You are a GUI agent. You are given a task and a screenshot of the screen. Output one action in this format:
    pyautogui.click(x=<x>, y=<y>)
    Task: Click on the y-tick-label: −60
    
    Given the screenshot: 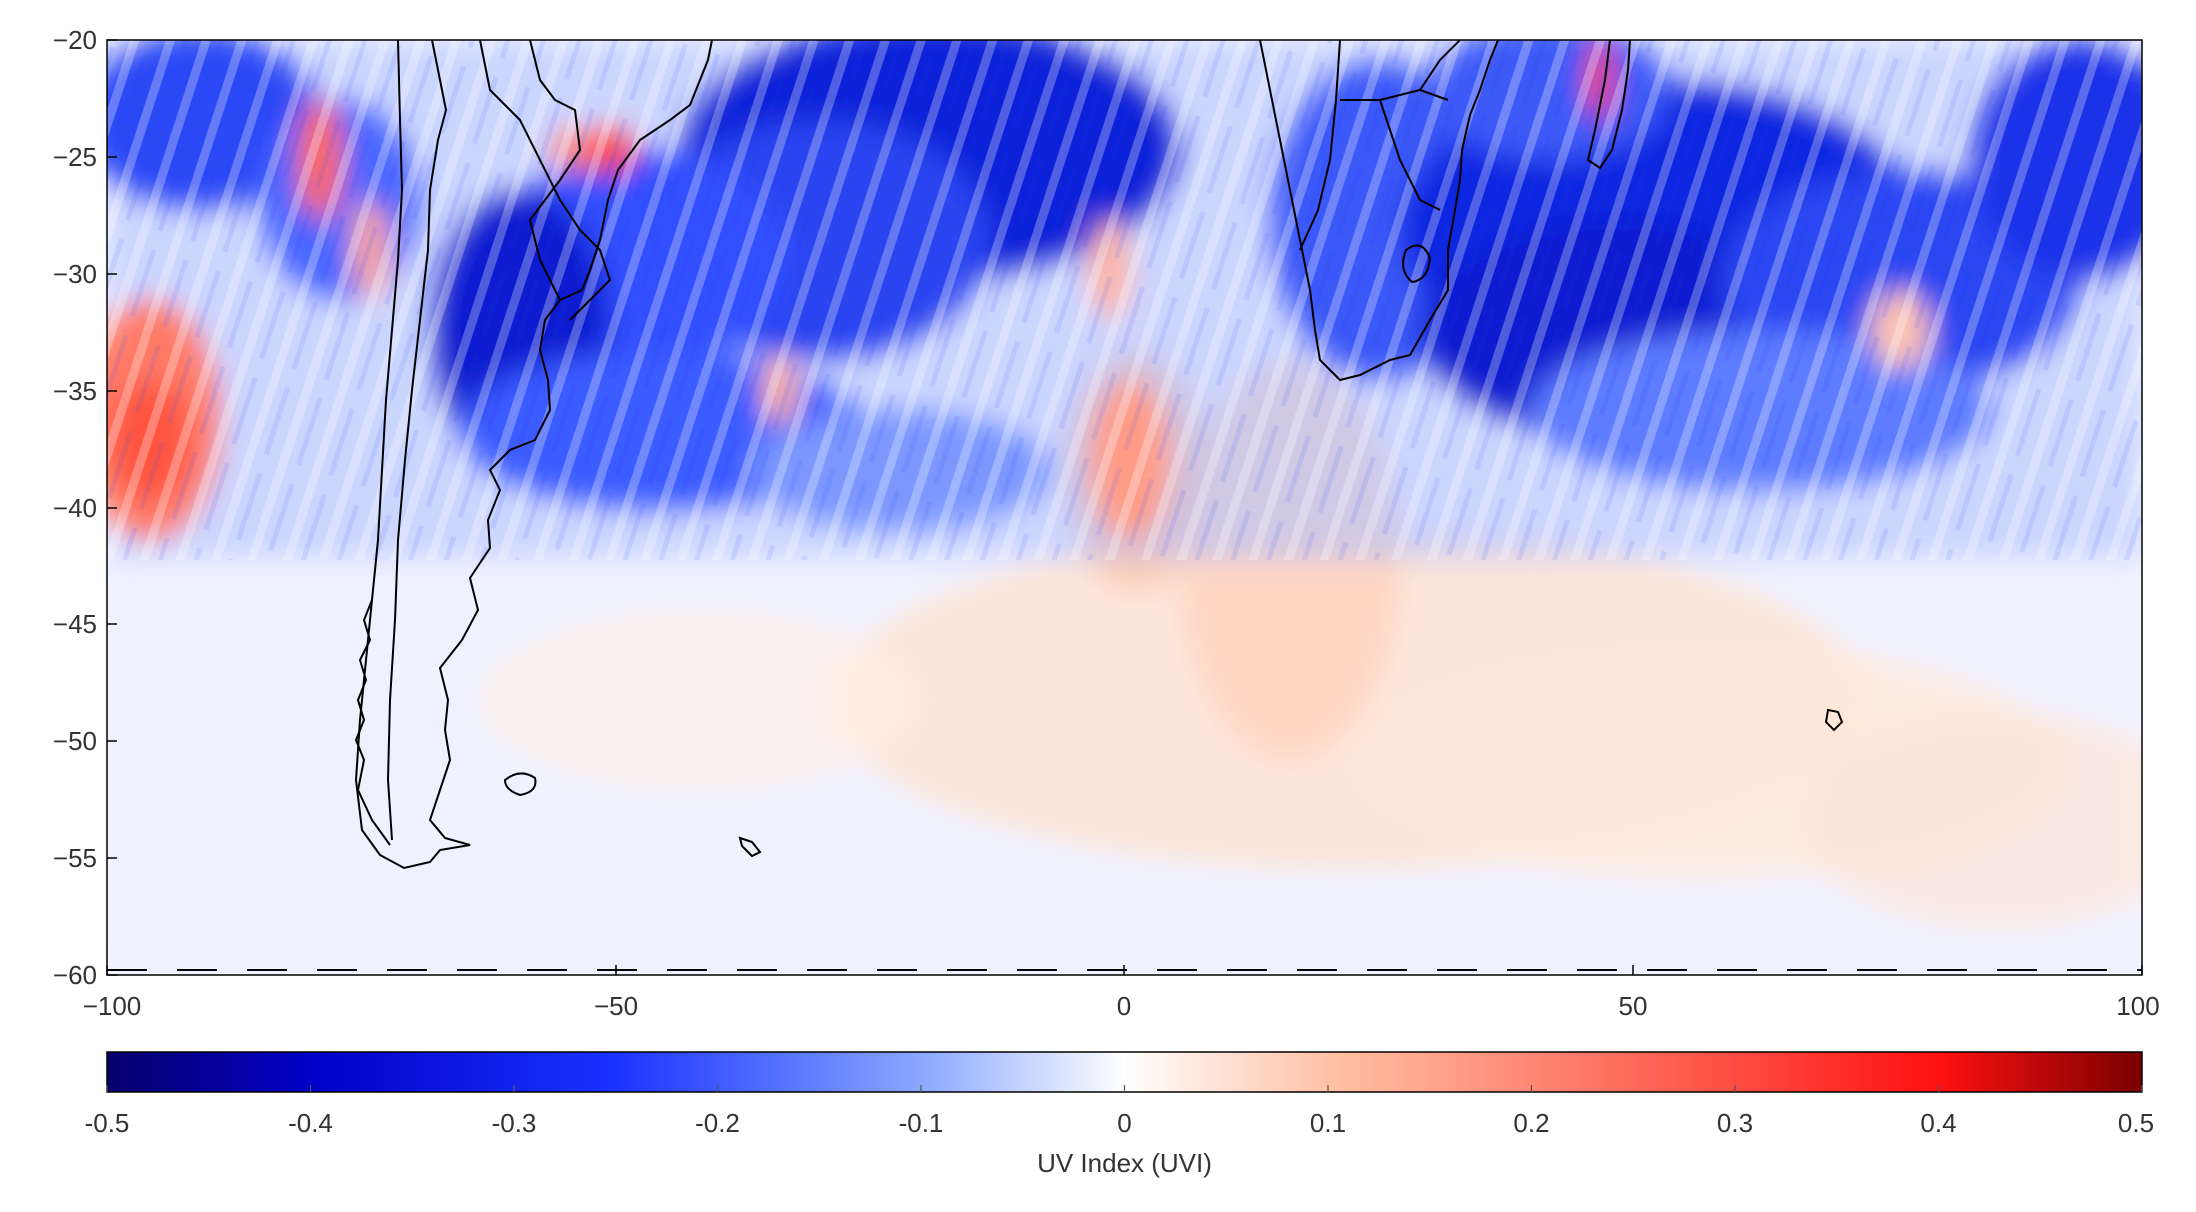 What is the action you would take?
    pyautogui.click(x=75, y=975)
    